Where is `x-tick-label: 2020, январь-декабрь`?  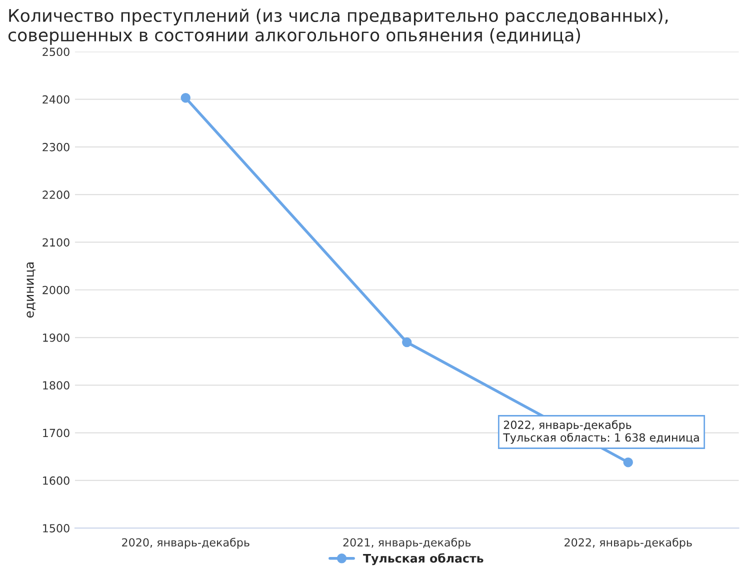
x-tick-label: 2020, январь-декабрь is located at coordinates (186, 543).